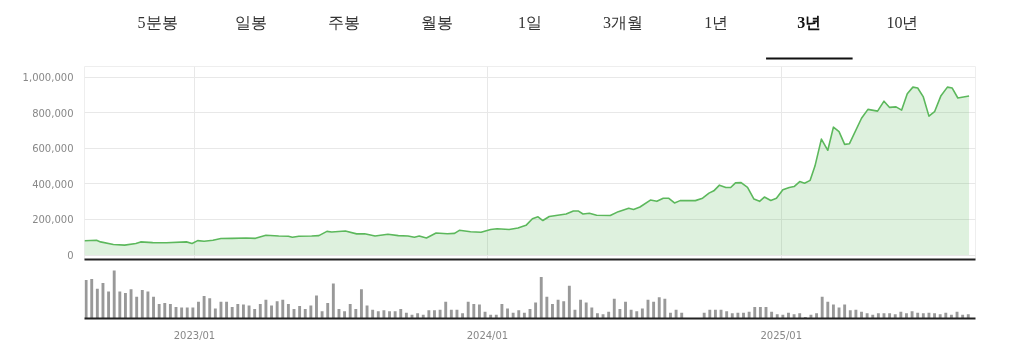 This screenshot has height=343, width=1009. What do you see at coordinates (53, 184) in the screenshot?
I see `y-tick-label: 400,000` at bounding box center [53, 184].